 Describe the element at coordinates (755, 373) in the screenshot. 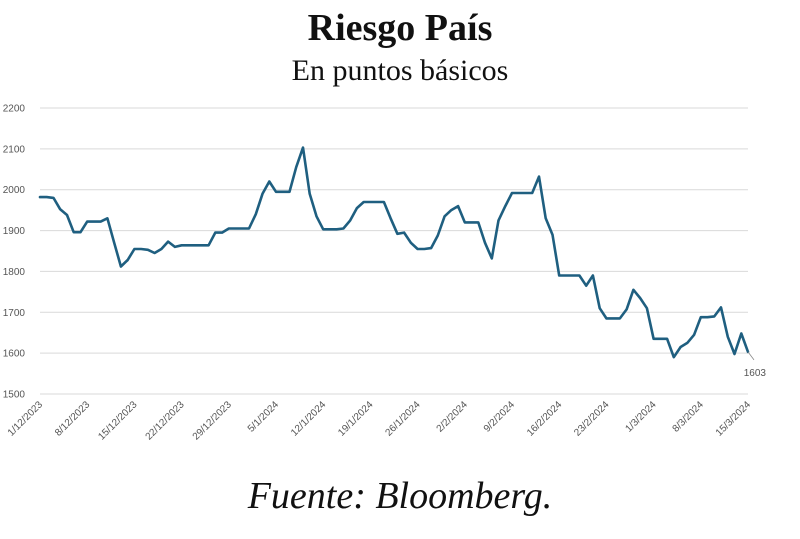

I see `last-value-label: 1603` at that location.